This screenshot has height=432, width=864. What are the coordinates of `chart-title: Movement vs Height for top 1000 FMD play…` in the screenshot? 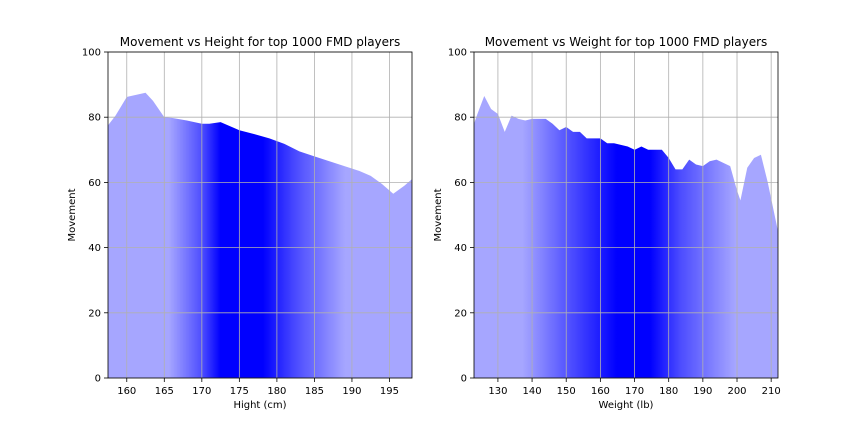 It's located at (260, 42).